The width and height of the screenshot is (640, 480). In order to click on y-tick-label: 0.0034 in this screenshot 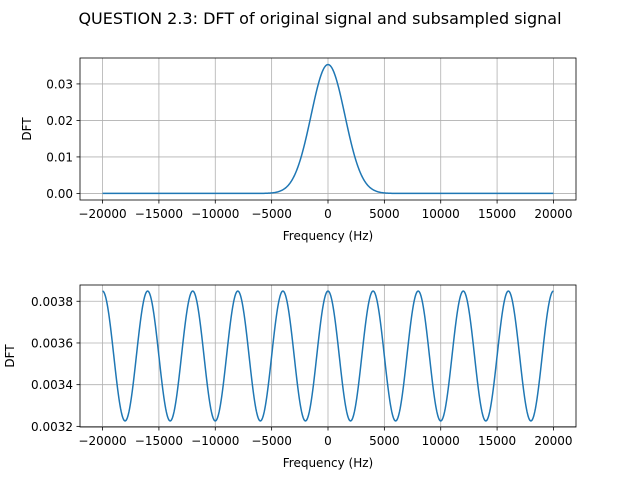, I will do `click(52, 385)`.